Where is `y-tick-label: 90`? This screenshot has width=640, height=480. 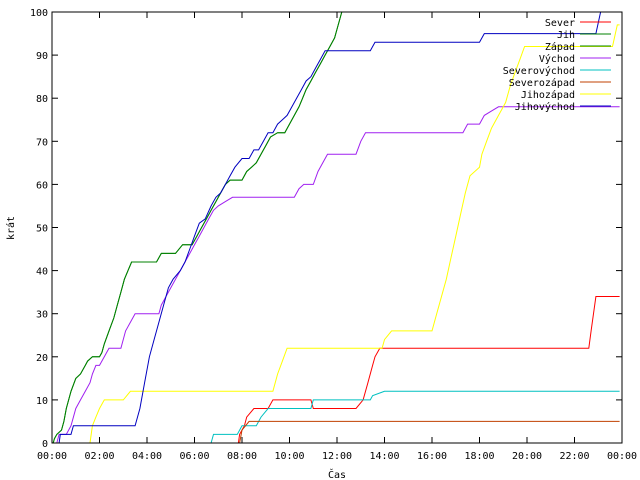 y-tick-label: 90 is located at coordinates (42, 56).